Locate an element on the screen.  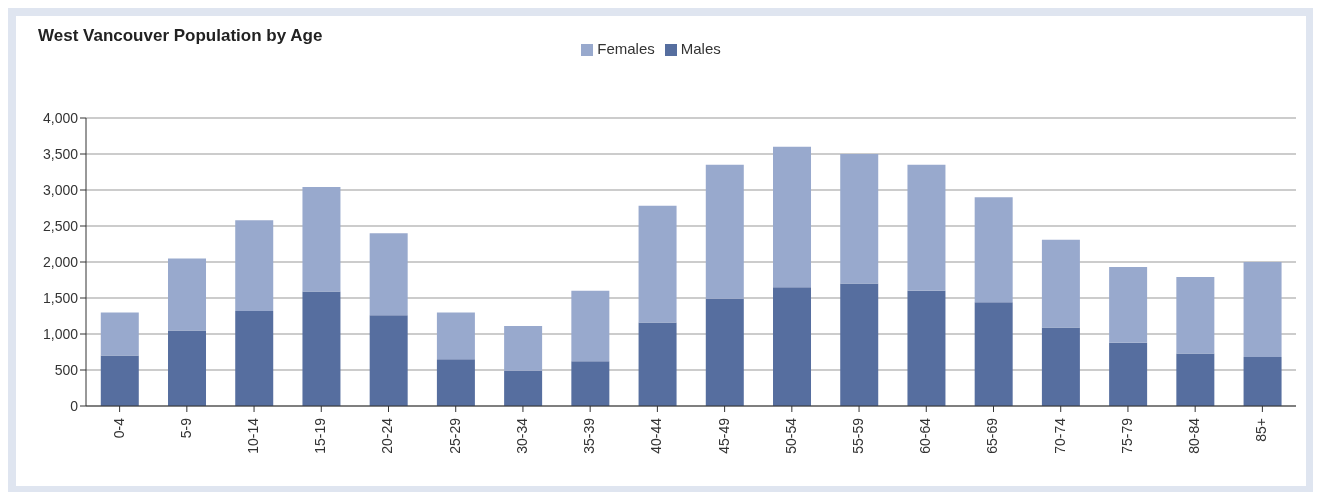
legend-label: Females is located at coordinates (626, 48).